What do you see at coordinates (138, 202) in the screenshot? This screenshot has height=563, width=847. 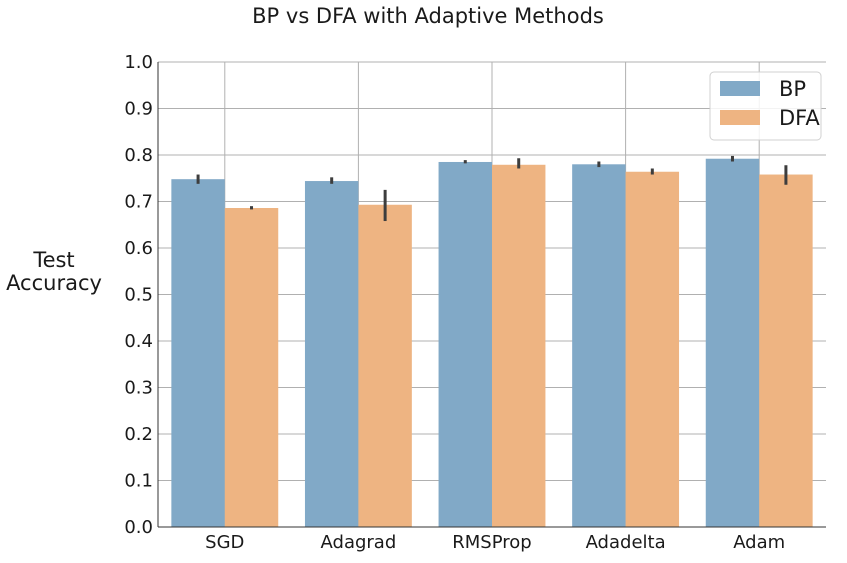 I see `y-tick-label: 0.7` at bounding box center [138, 202].